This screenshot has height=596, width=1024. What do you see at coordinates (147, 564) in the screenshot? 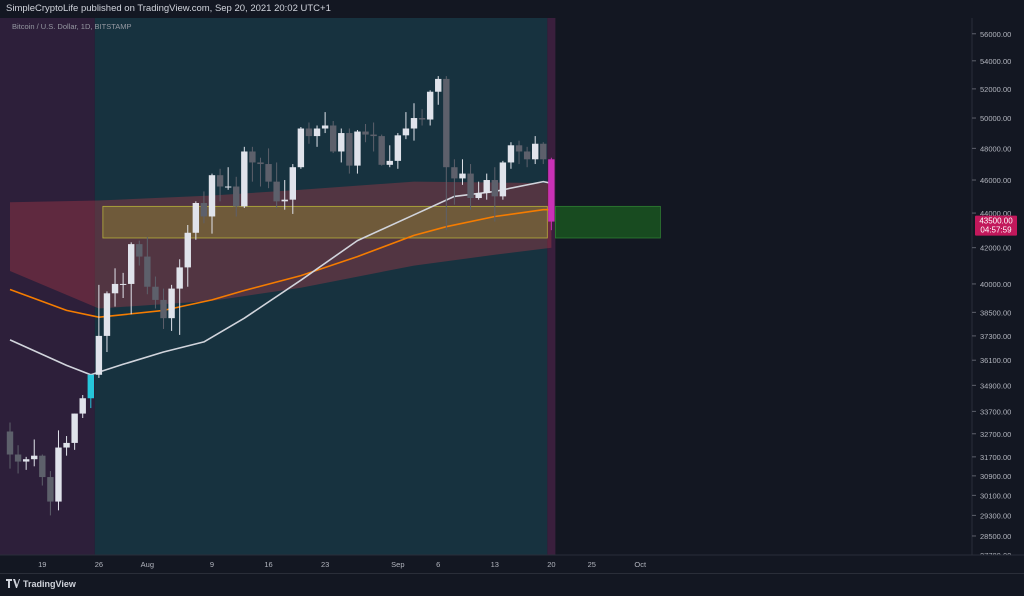
I see `time-tick-label: Aug` at bounding box center [147, 564].